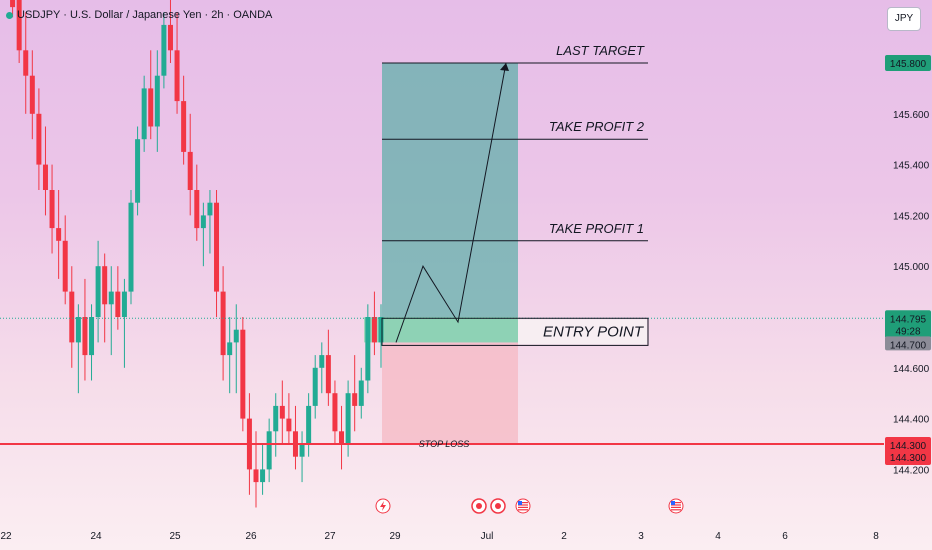 The image size is (932, 550). I want to click on time-label: 4, so click(718, 536).